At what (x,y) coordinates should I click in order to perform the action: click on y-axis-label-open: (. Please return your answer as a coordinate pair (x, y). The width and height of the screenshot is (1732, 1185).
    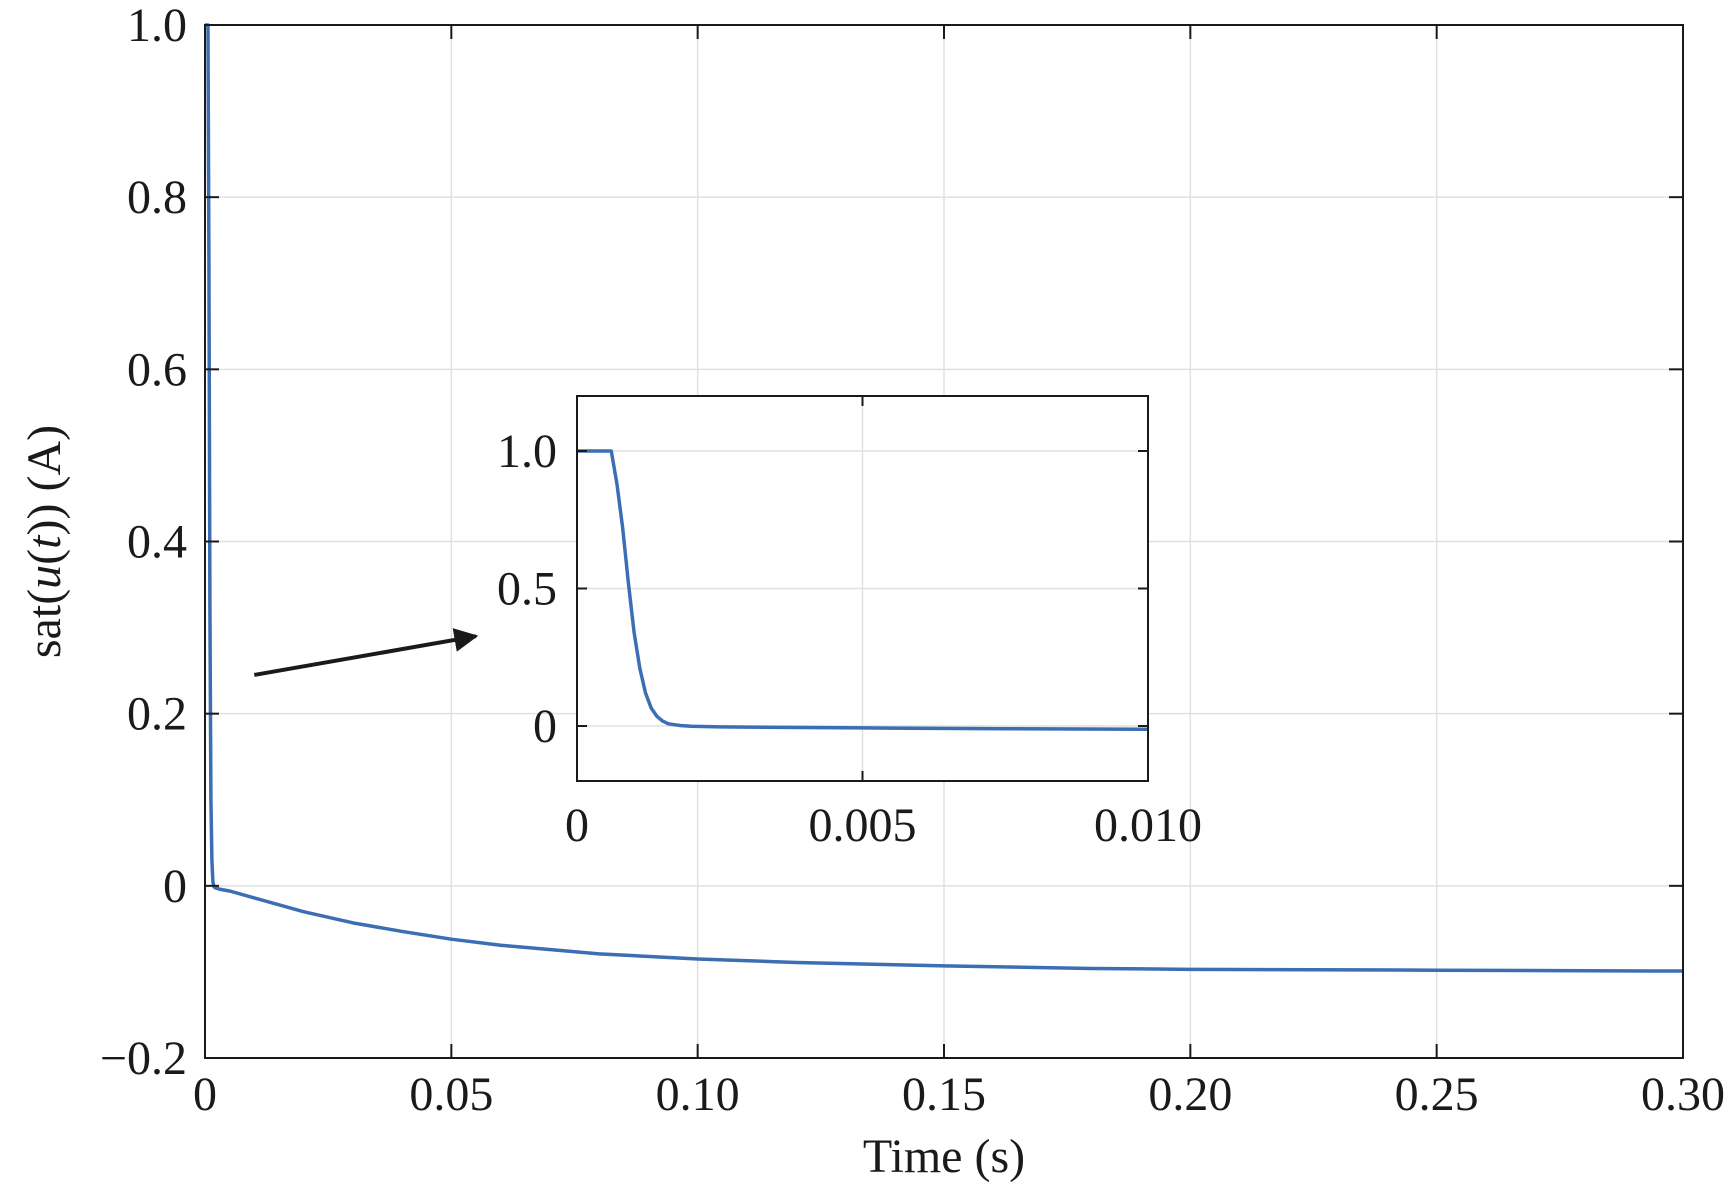
    Looking at the image, I should click on (44, 557).